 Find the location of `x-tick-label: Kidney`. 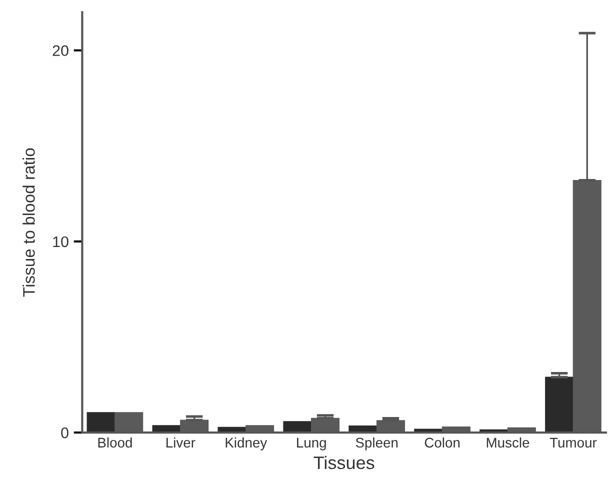

x-tick-label: Kidney is located at coordinates (247, 443).